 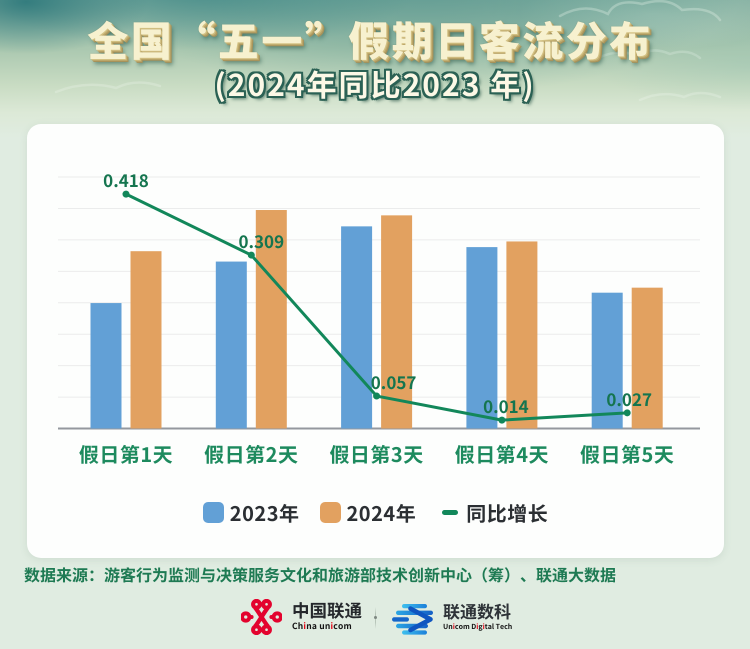 What do you see at coordinates (327, 610) in the screenshot?
I see `china-unicom-cn-text: 中国联通` at bounding box center [327, 610].